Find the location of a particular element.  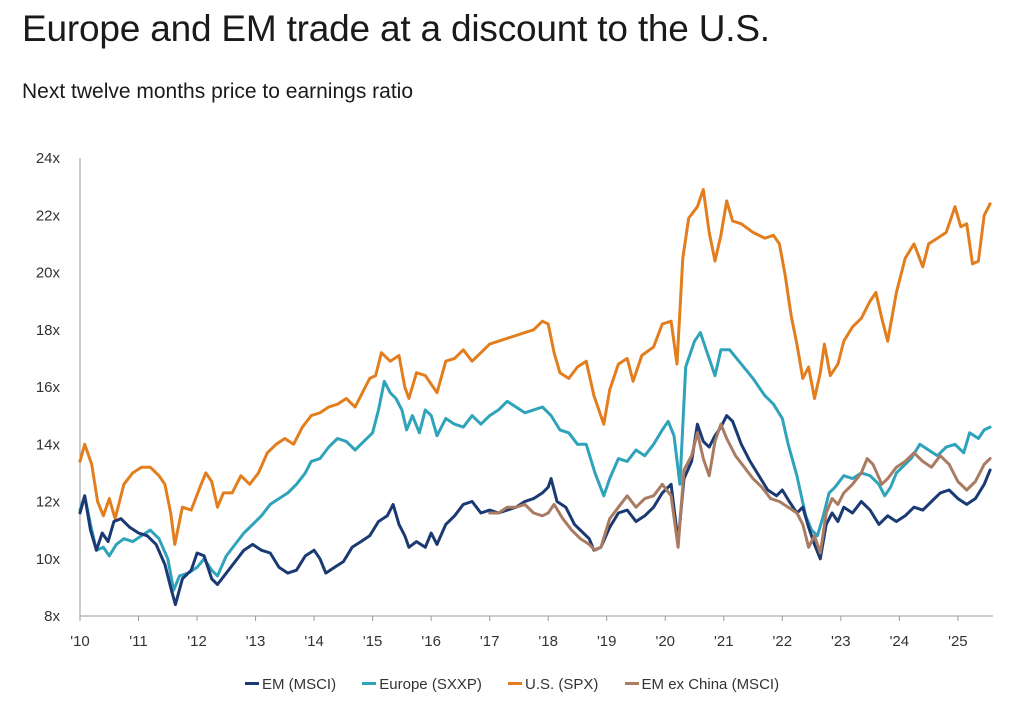

legend-label-us: U.S. (SPX) is located at coordinates (562, 684).